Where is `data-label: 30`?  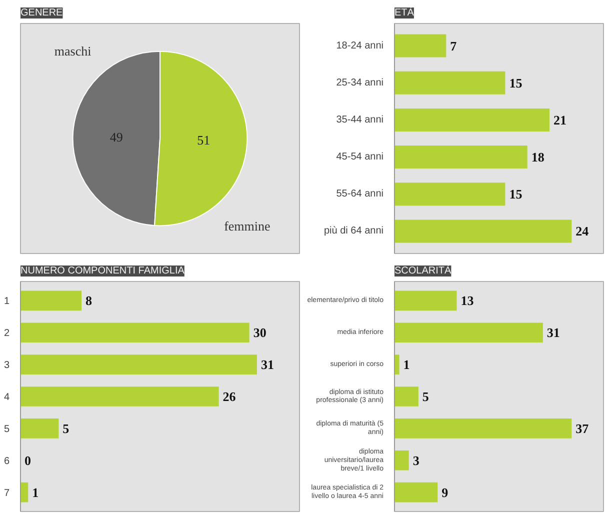
data-label: 30 is located at coordinates (259, 332).